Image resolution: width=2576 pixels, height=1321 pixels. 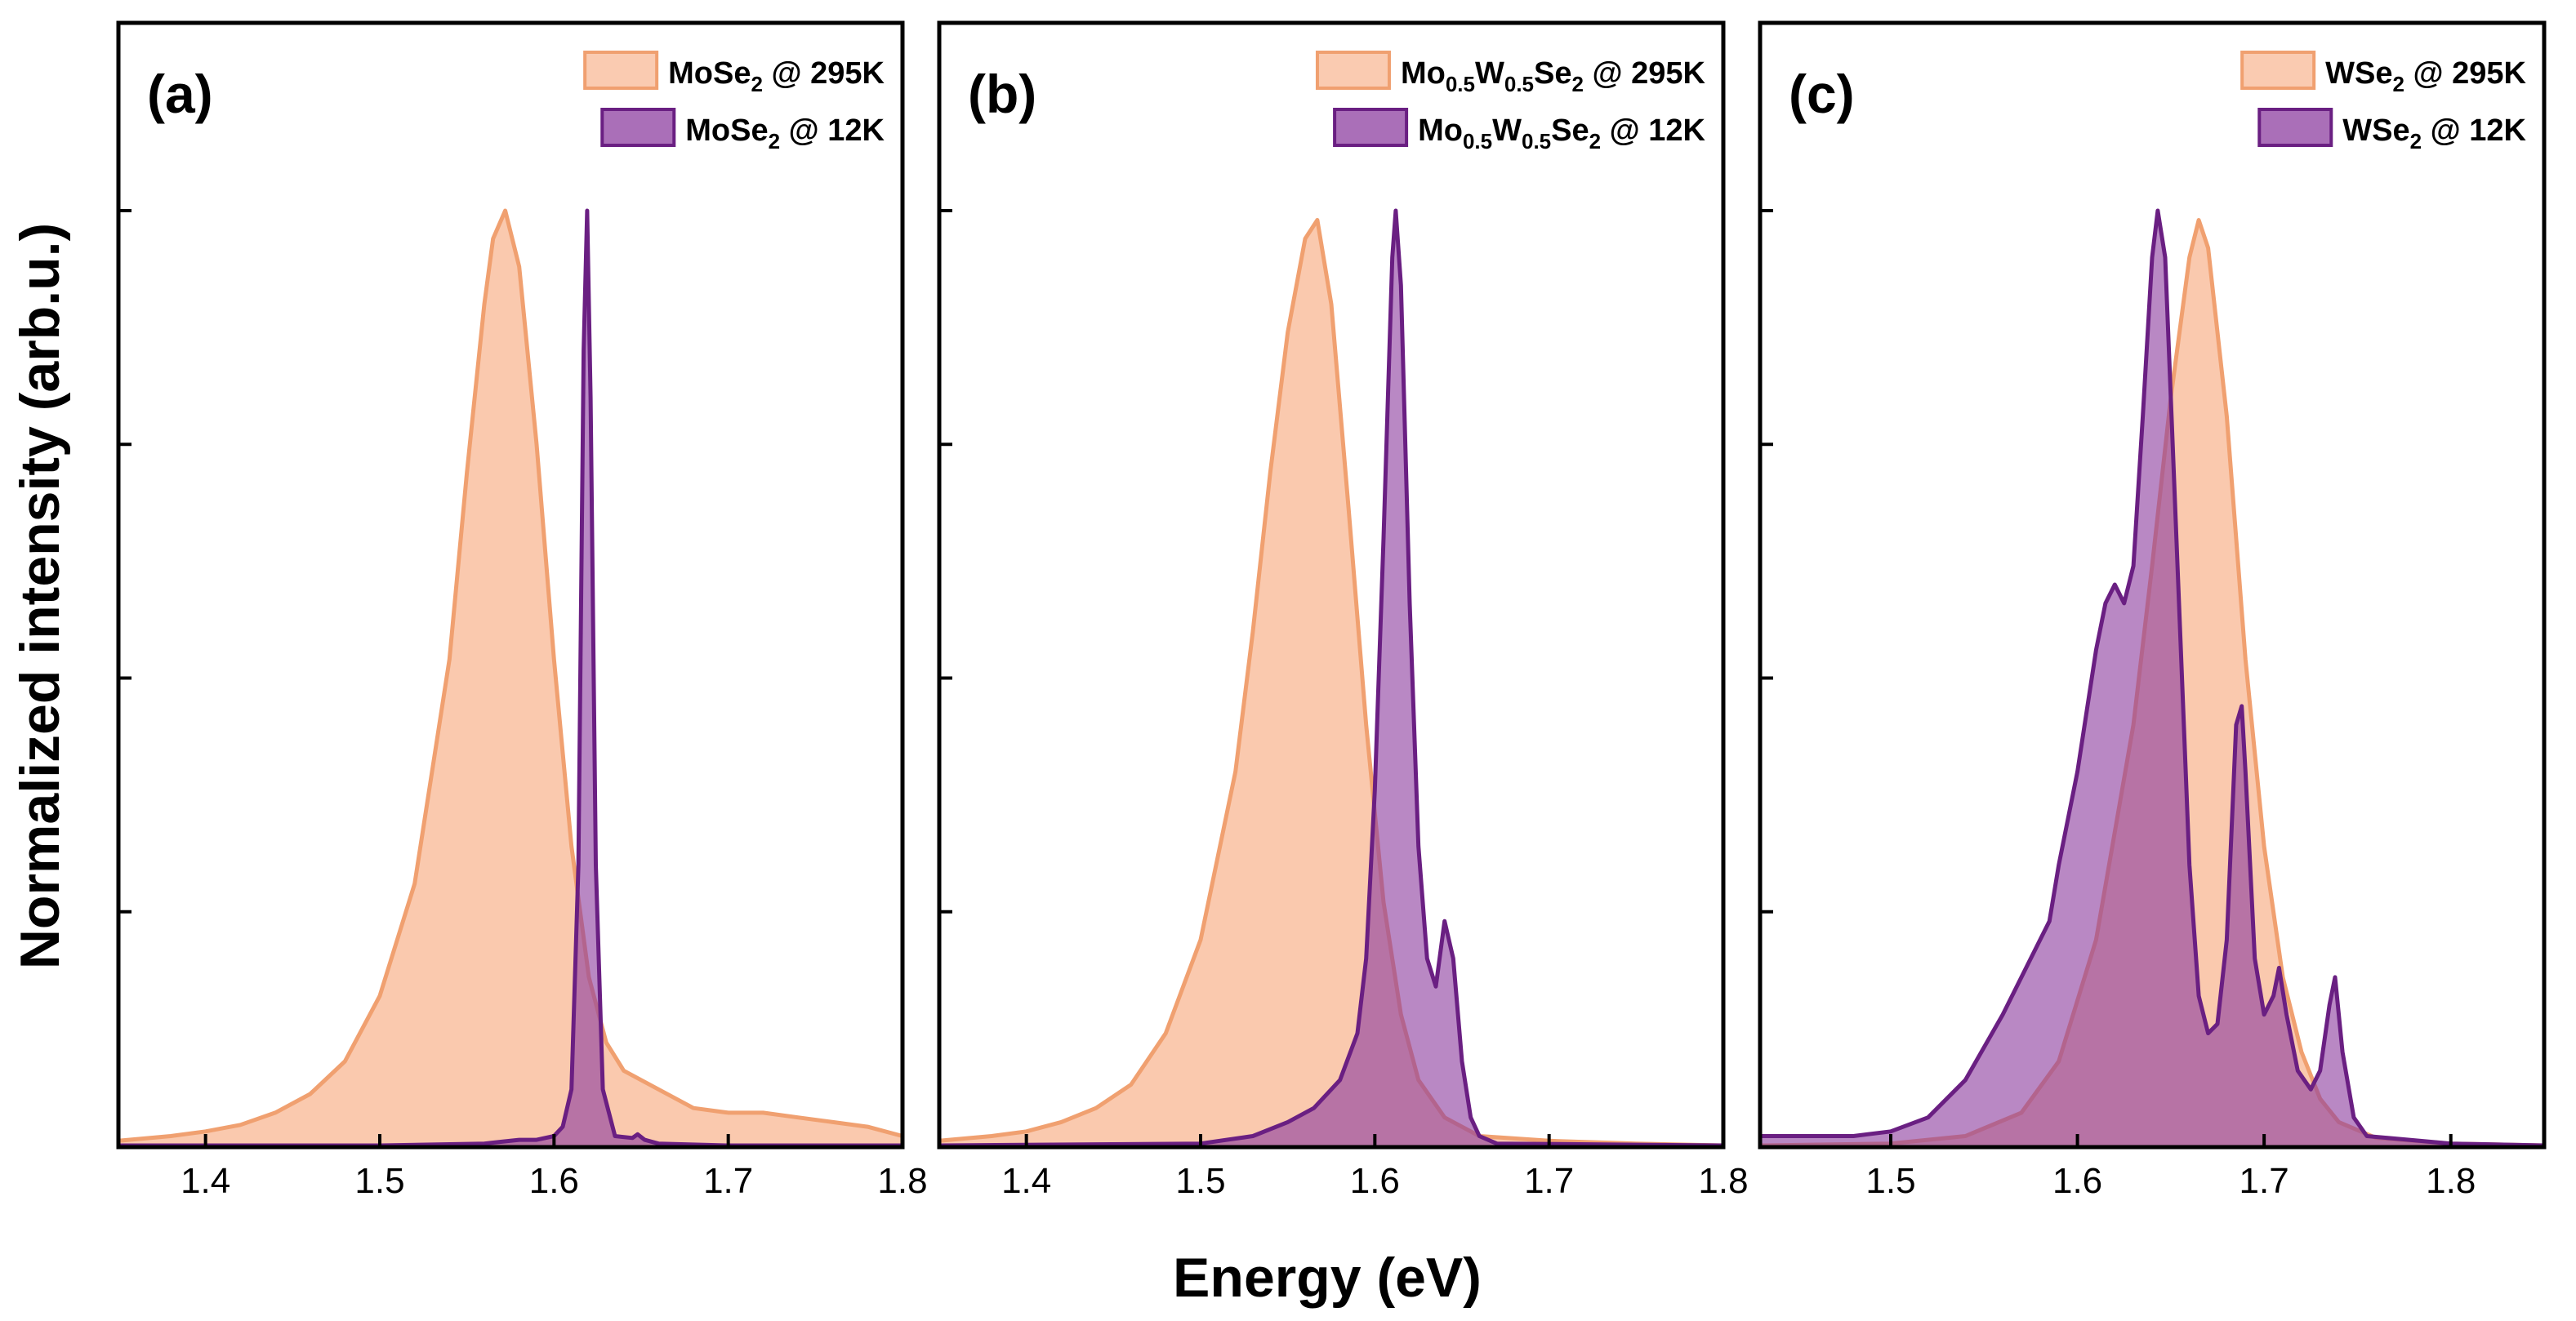 I want to click on legend-label: Mo0.5W0.5Se2 @ 12K, so click(x=1561, y=133).